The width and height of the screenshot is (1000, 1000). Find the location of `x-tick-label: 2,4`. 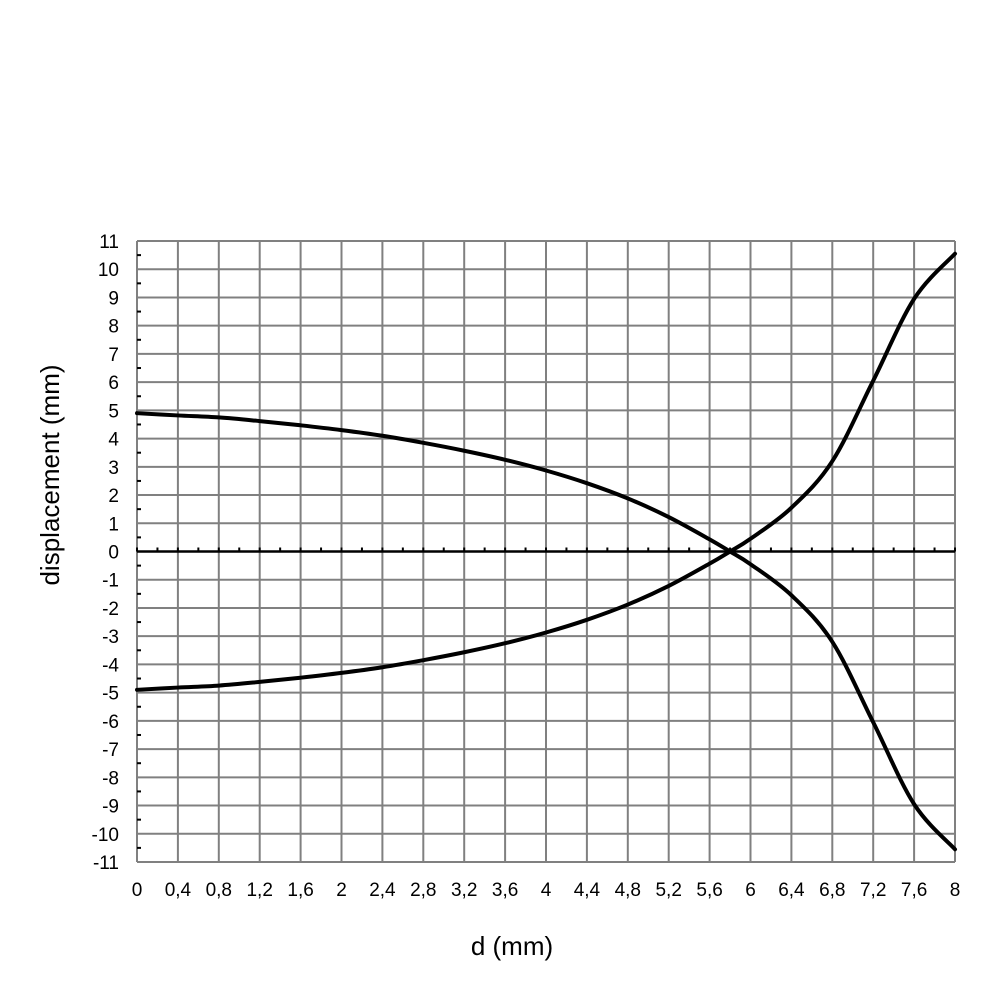

x-tick-label: 2,4 is located at coordinates (382, 890).